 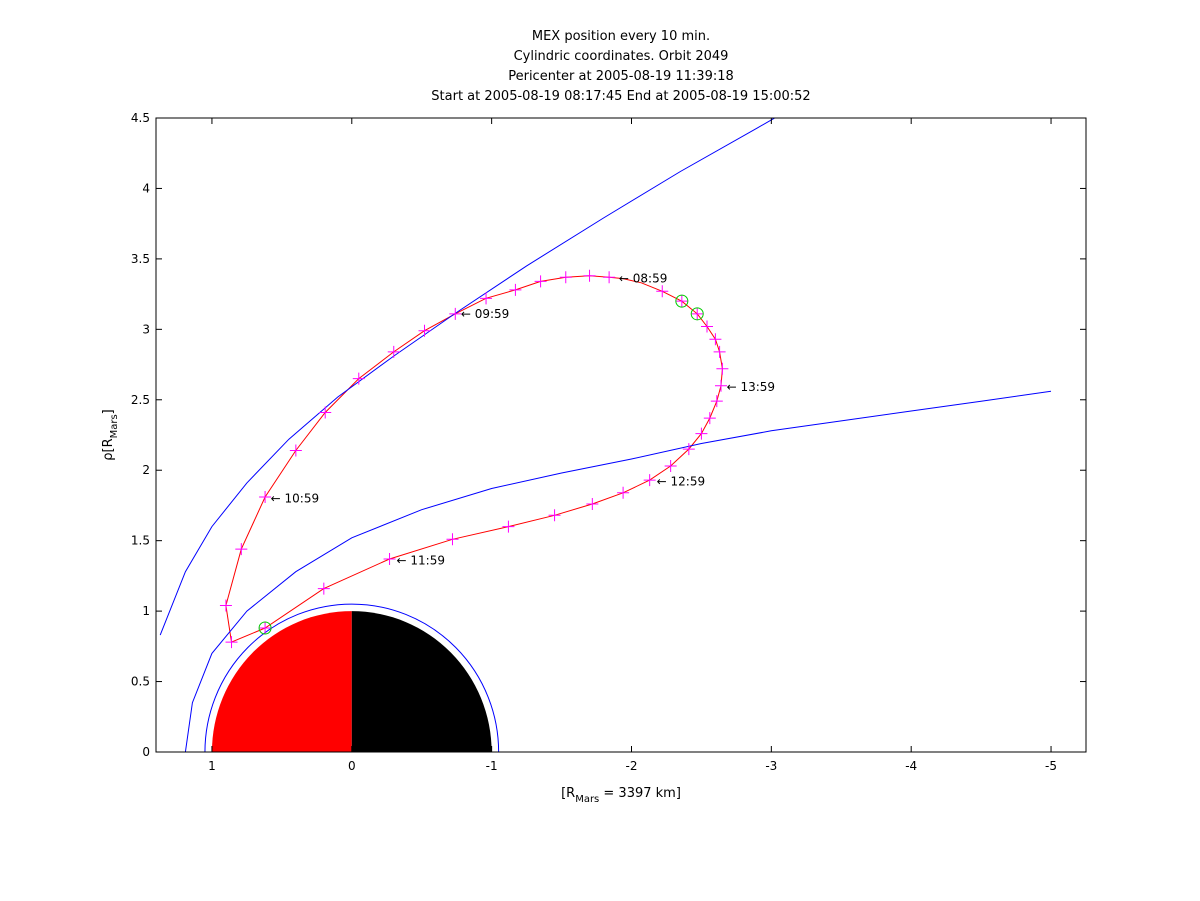 I want to click on x-tick-label: 0, so click(x=352, y=766).